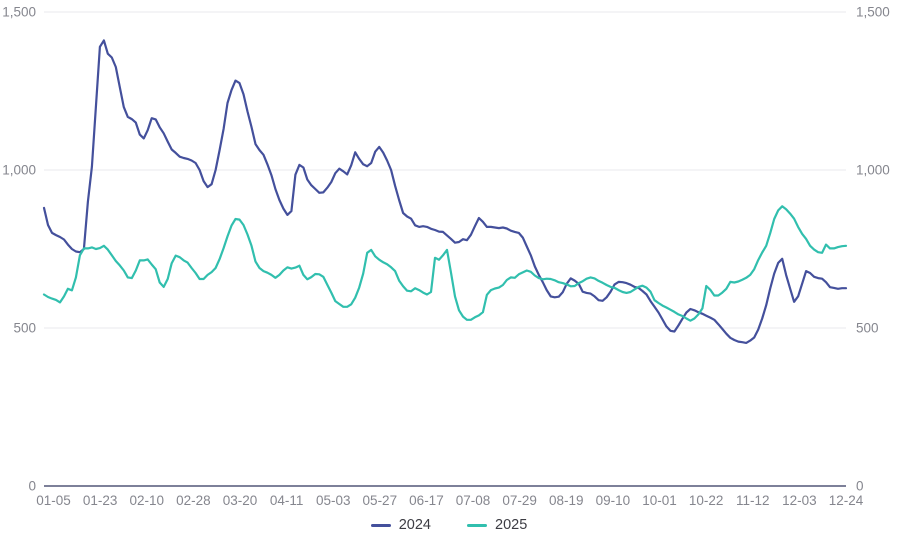 The image size is (898, 541). What do you see at coordinates (32, 486) in the screenshot?
I see `y-tick-label-left-0: 0` at bounding box center [32, 486].